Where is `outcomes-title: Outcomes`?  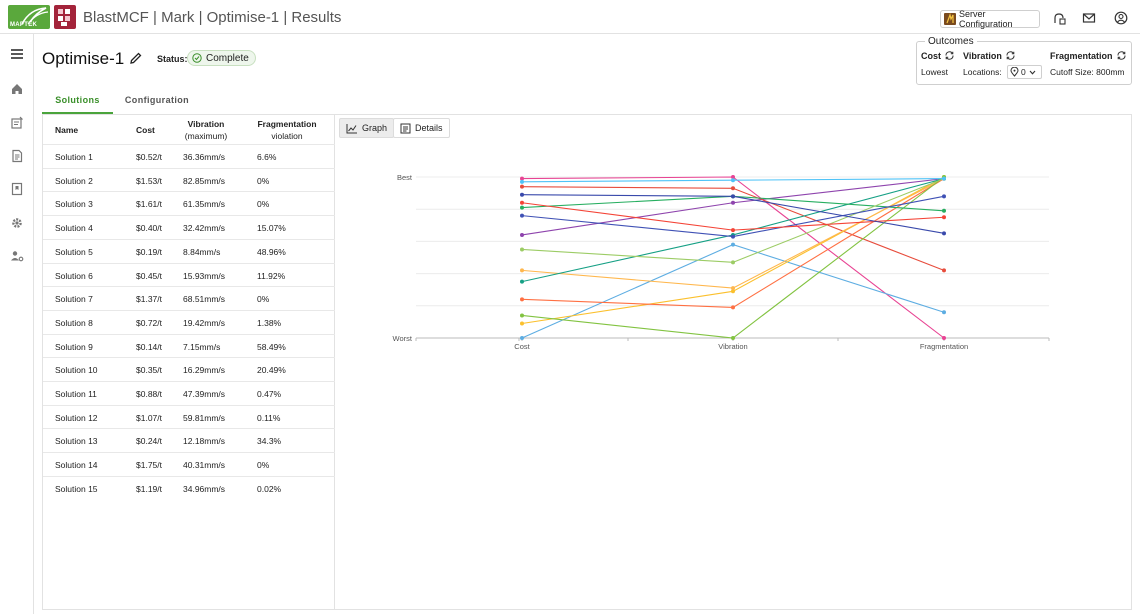 outcomes-title: Outcomes is located at coordinates (951, 41).